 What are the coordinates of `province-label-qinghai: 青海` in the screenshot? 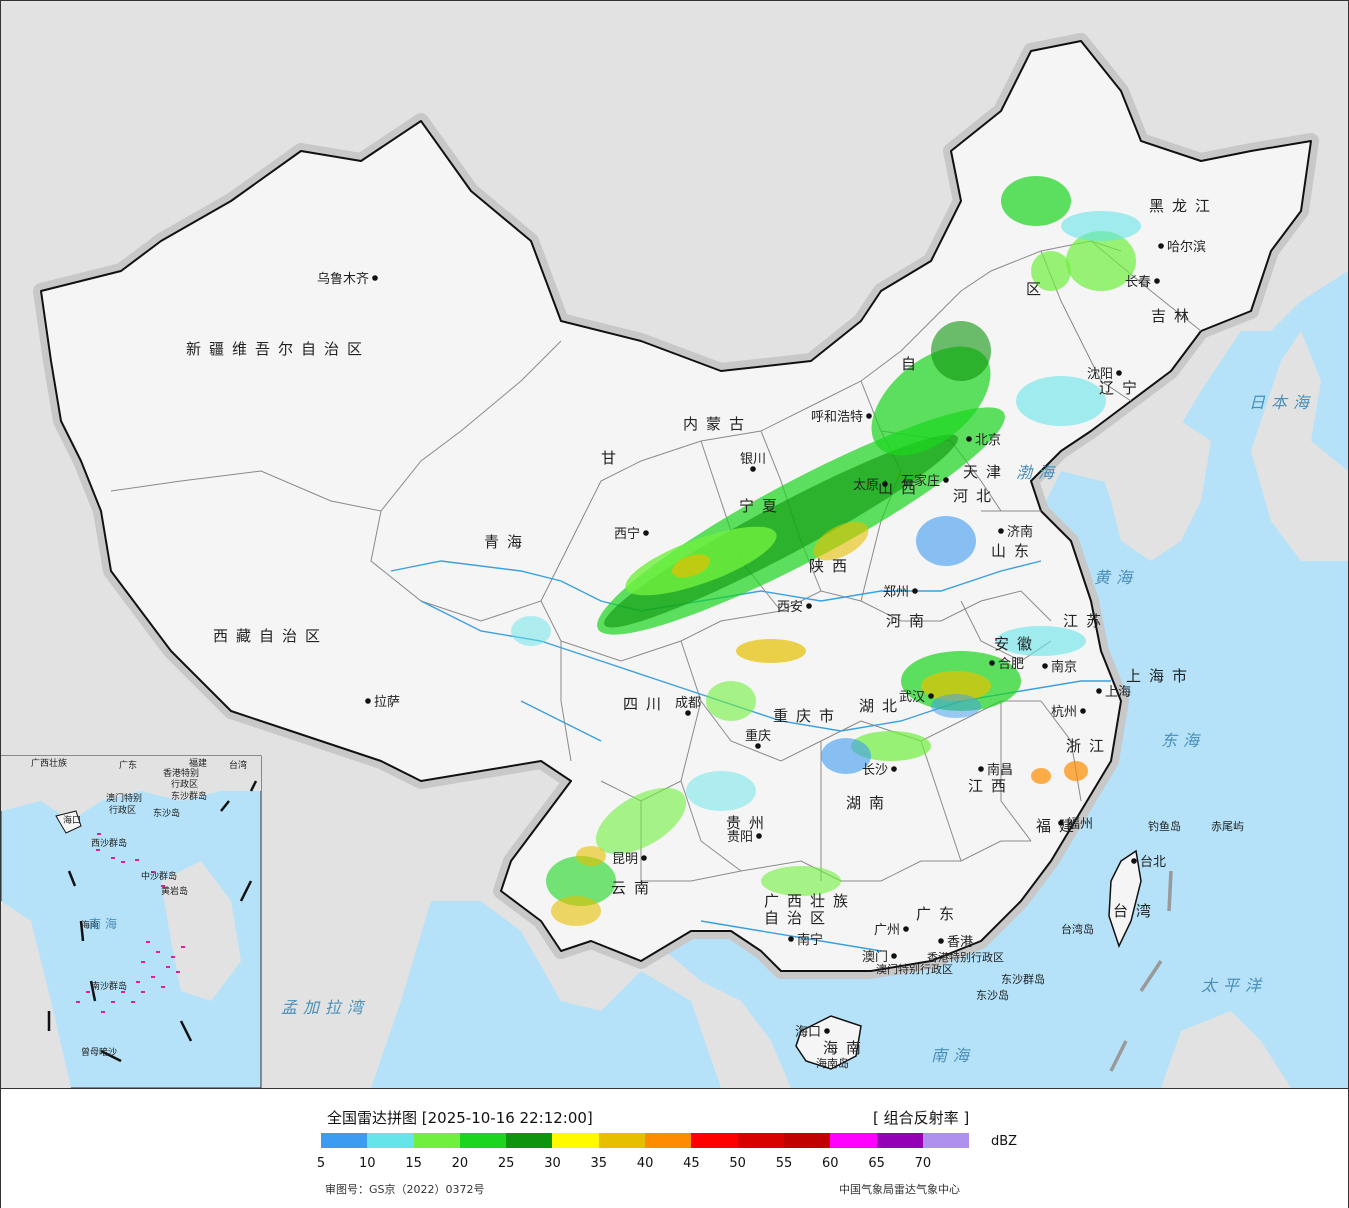 It's located at (507, 542).